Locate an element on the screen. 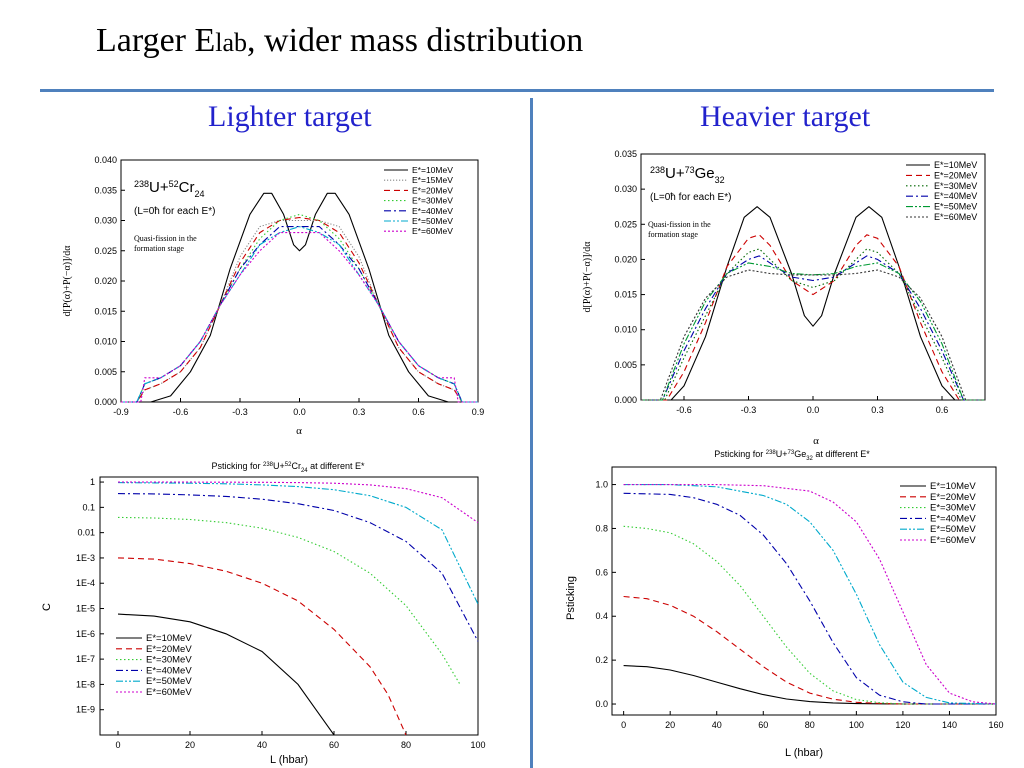  reaction-note: (L=0ħ for each E*) is located at coordinates (690, 197).